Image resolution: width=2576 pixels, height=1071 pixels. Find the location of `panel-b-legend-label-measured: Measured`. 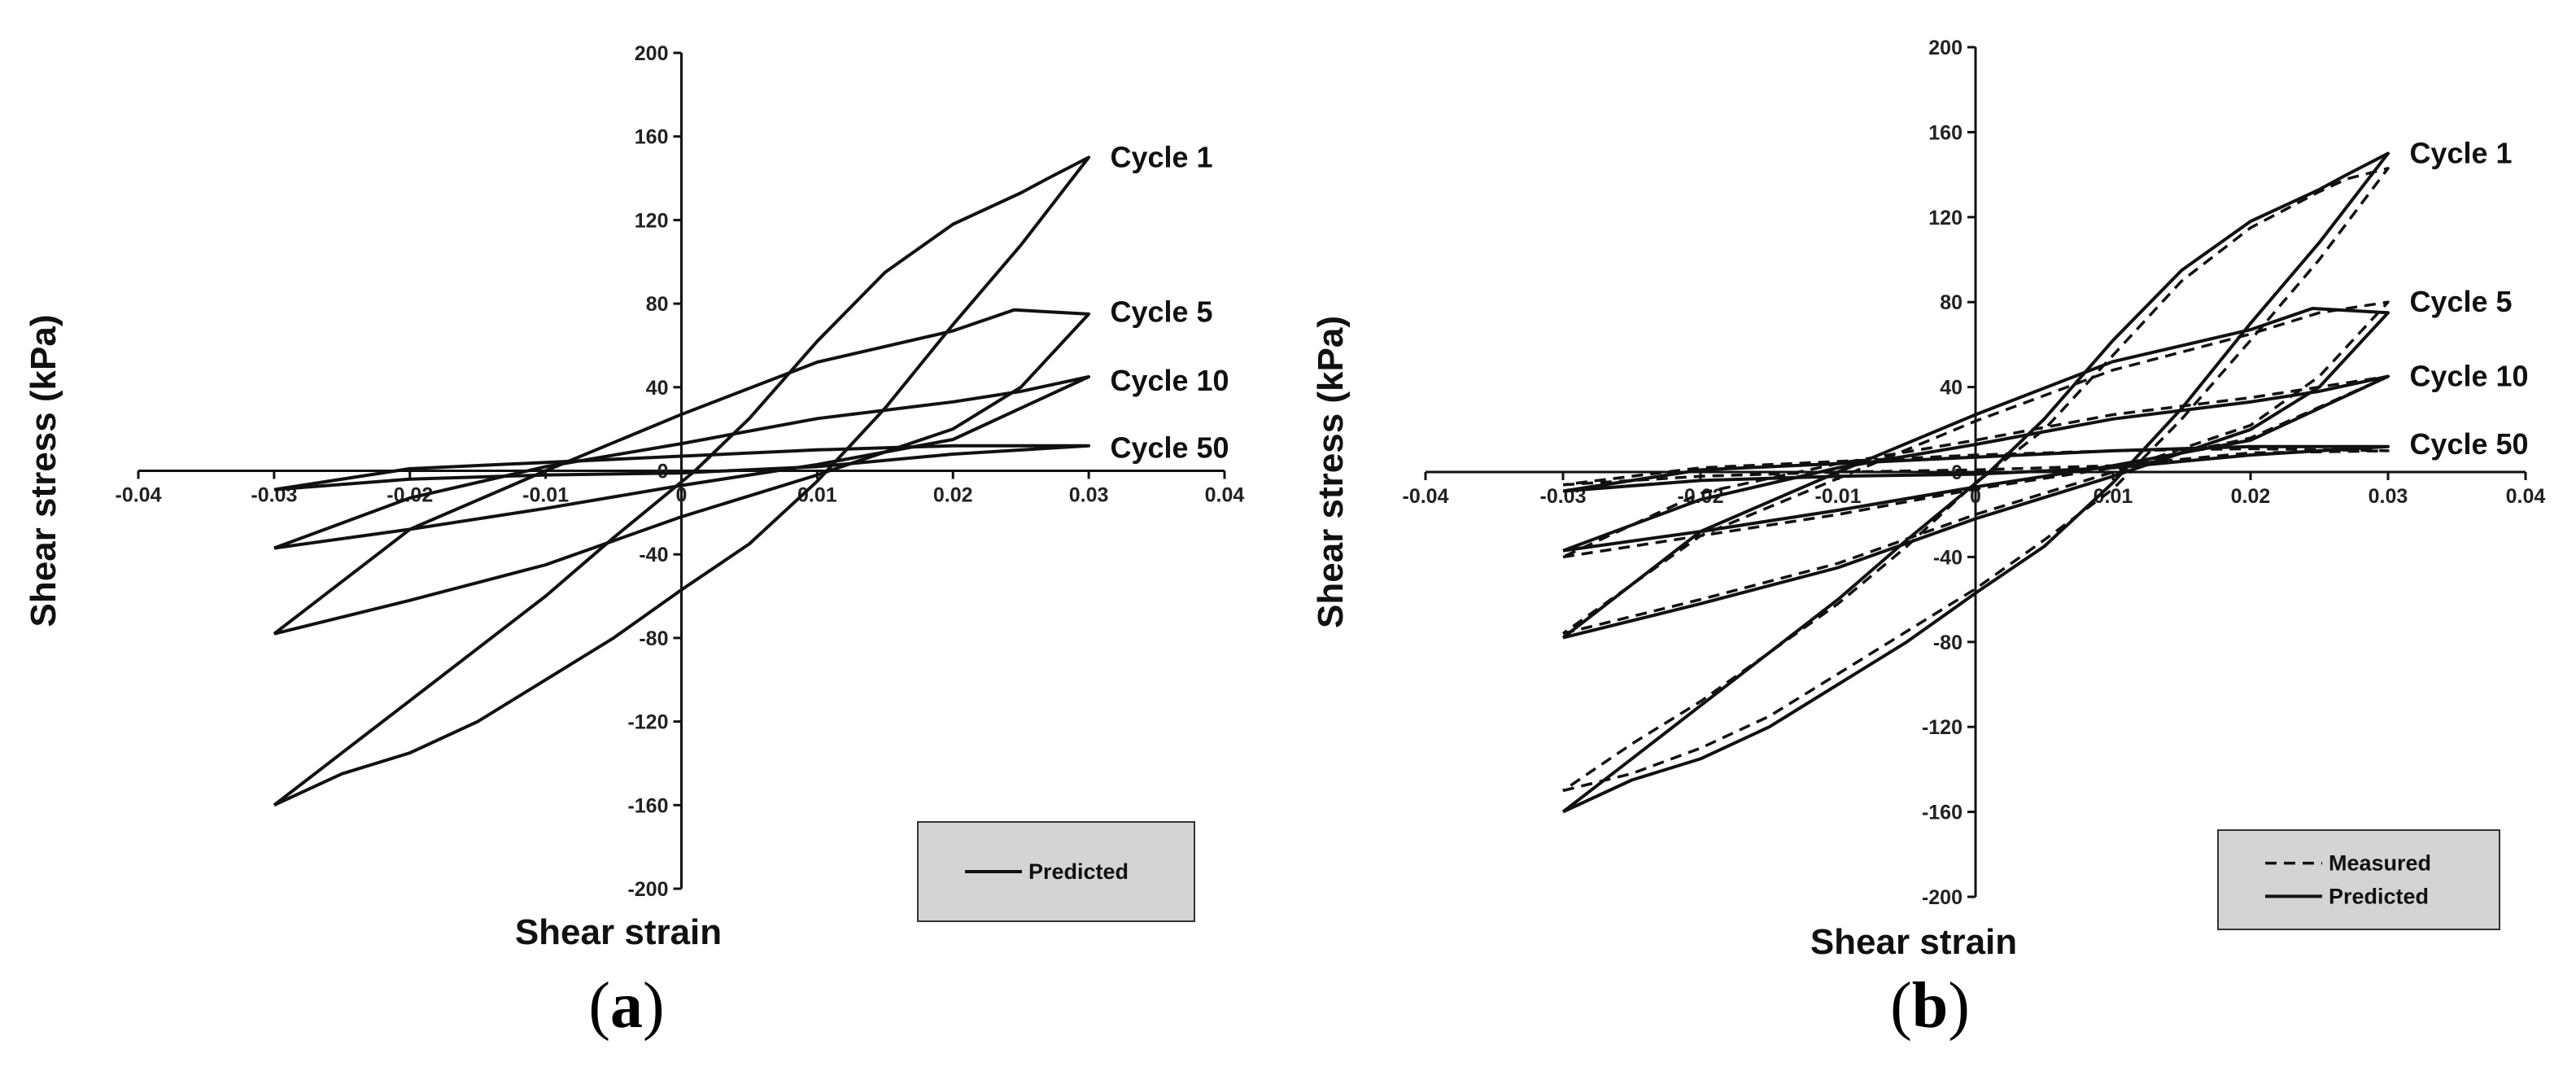

panel-b-legend-label-measured: Measured is located at coordinates (2380, 863).